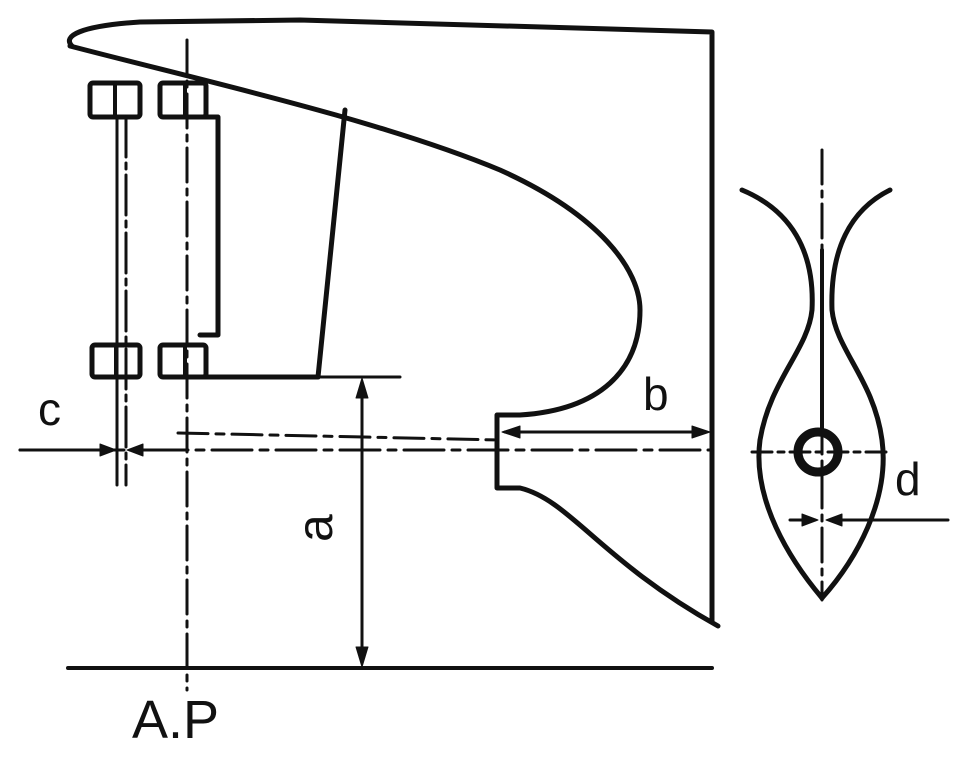  What do you see at coordinates (511, 432) in the screenshot?
I see `dimension-b-arrow-left` at bounding box center [511, 432].